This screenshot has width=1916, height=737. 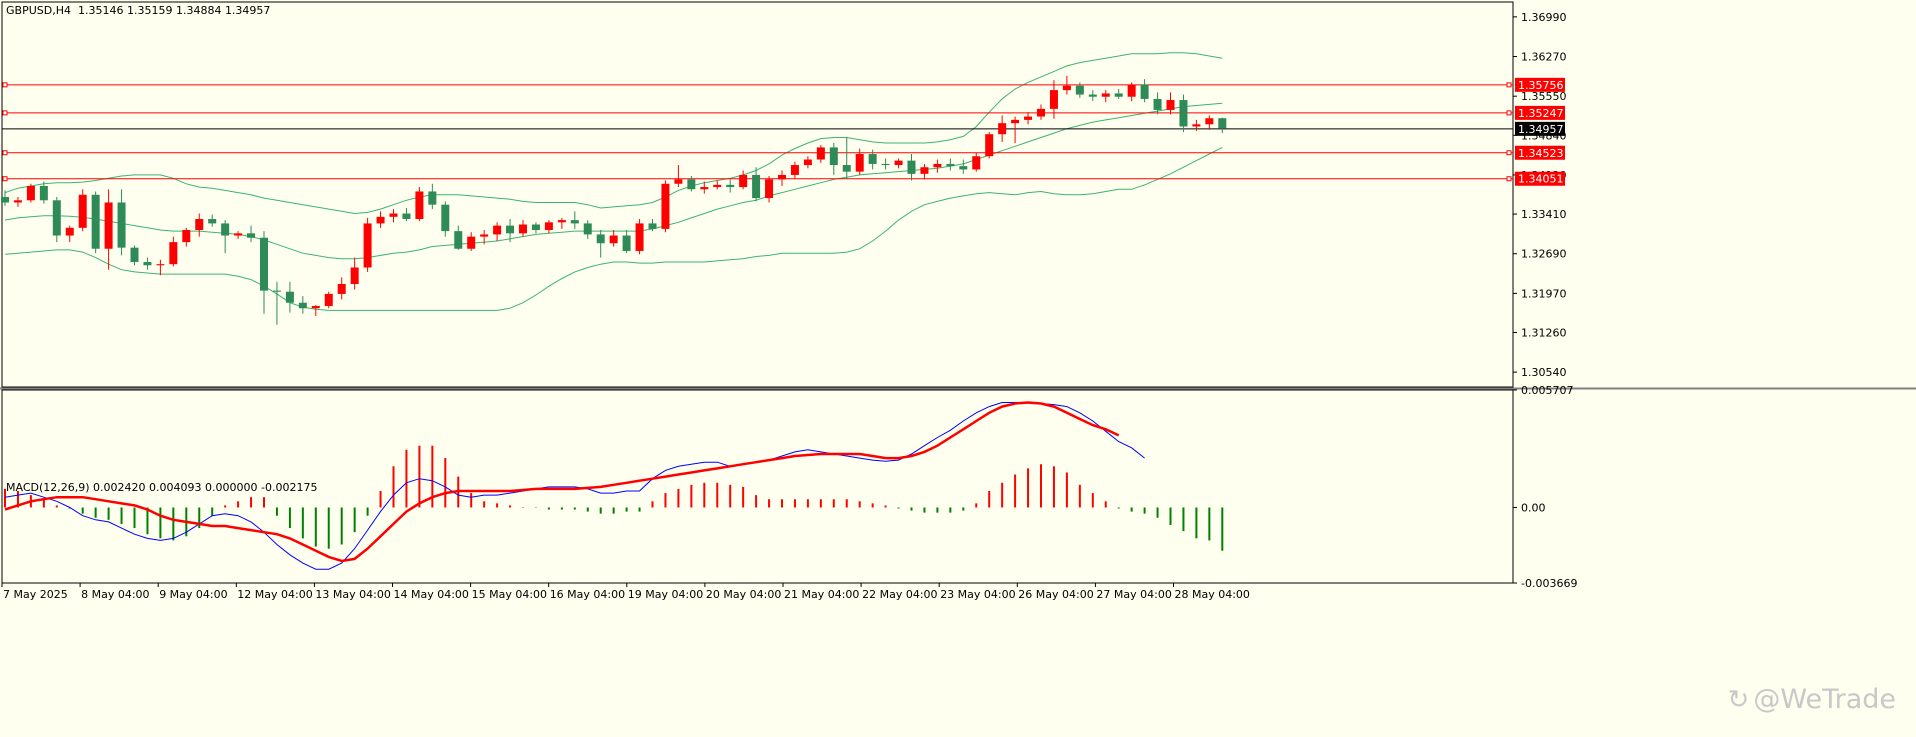 I want to click on price-axis-label: 1.31260, so click(x=1544, y=332).